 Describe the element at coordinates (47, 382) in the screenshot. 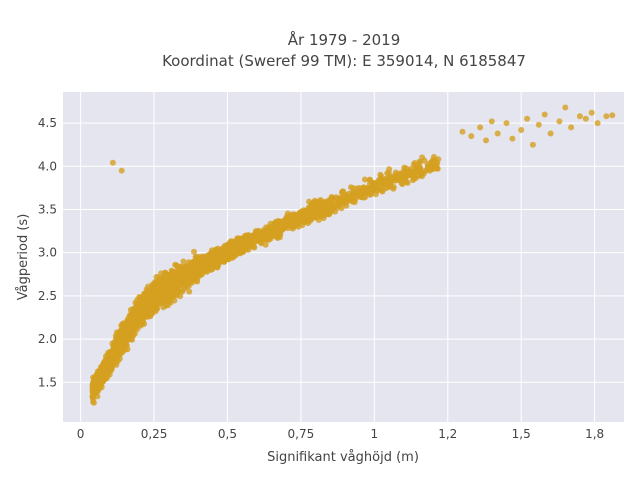

I see `y-tick-label: 1.5` at that location.